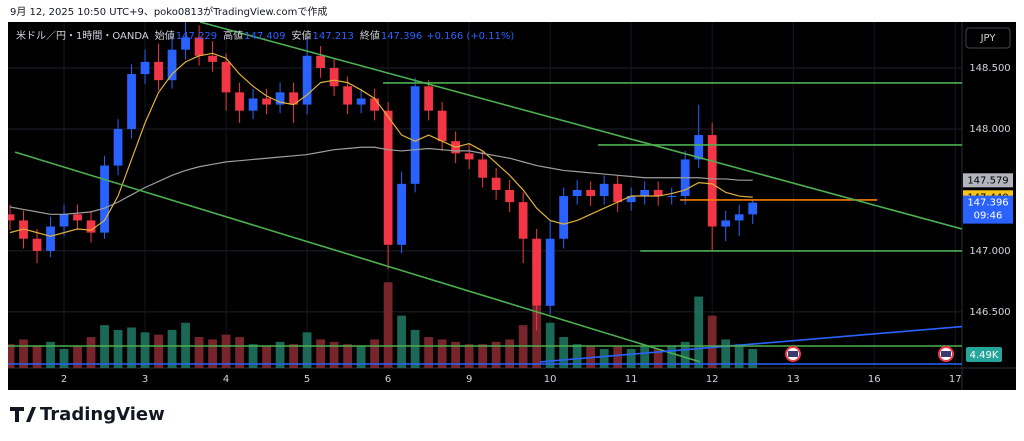 This screenshot has height=441, width=1024. What do you see at coordinates (145, 379) in the screenshot?
I see `x-tick-label: 3` at bounding box center [145, 379].